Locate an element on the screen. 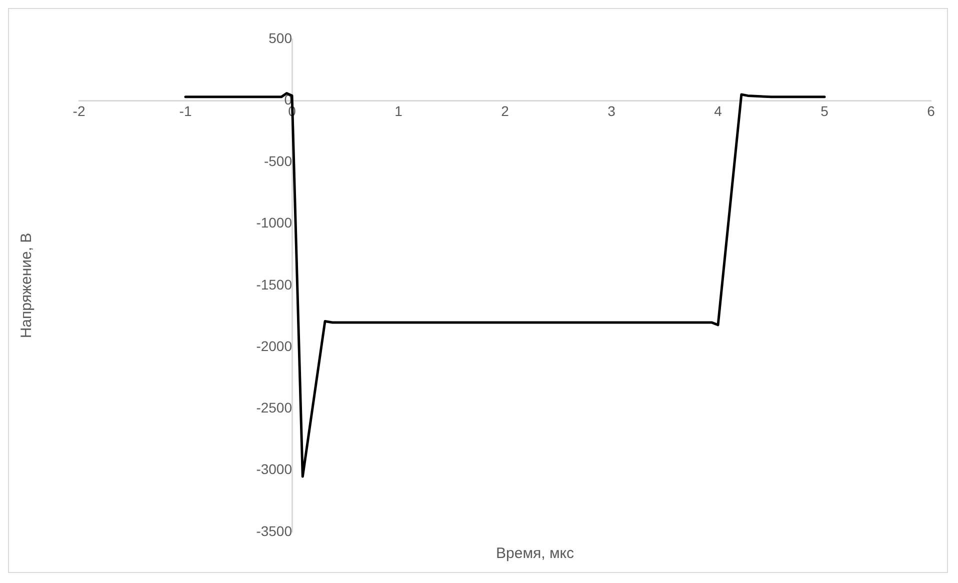 Image resolution: width=958 pixels, height=583 pixels. y-tick-label: -1500 is located at coordinates (274, 284).